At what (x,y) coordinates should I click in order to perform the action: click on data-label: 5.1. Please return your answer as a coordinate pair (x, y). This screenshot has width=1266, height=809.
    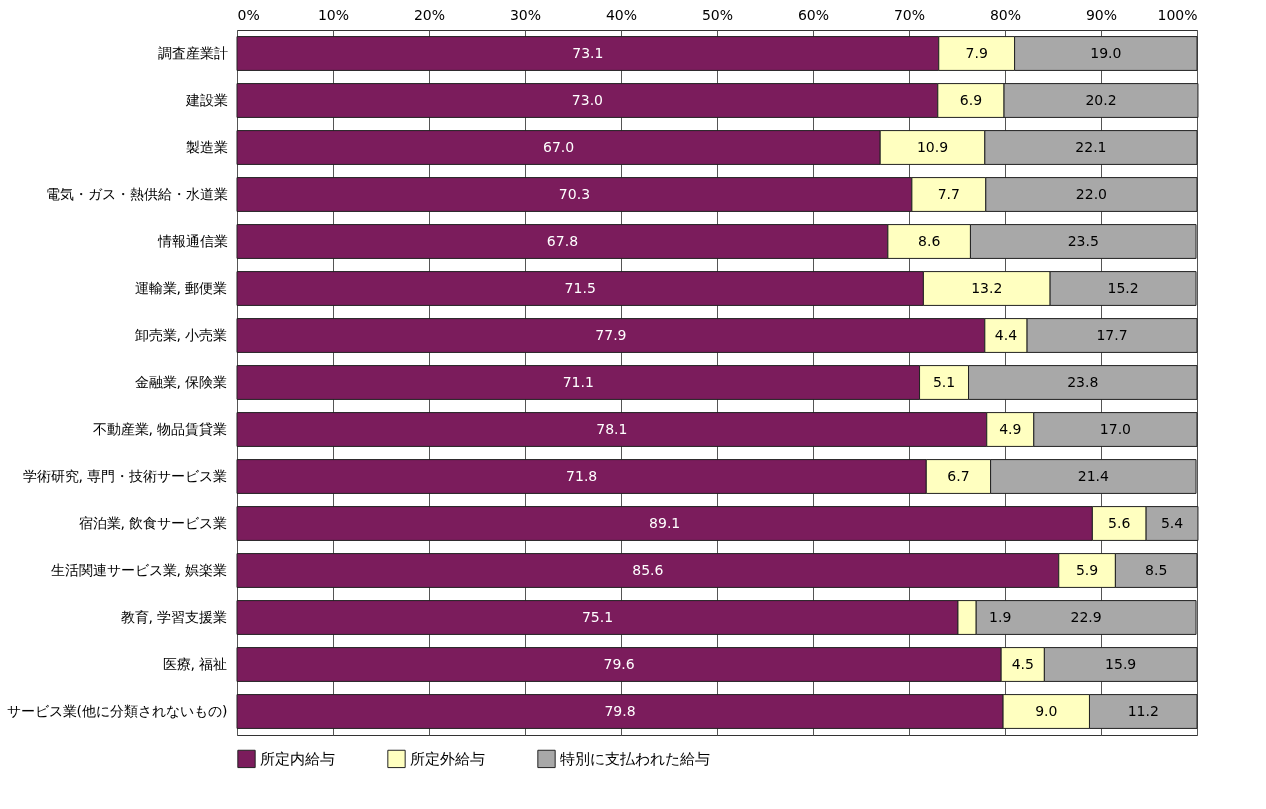
    Looking at the image, I should click on (944, 381).